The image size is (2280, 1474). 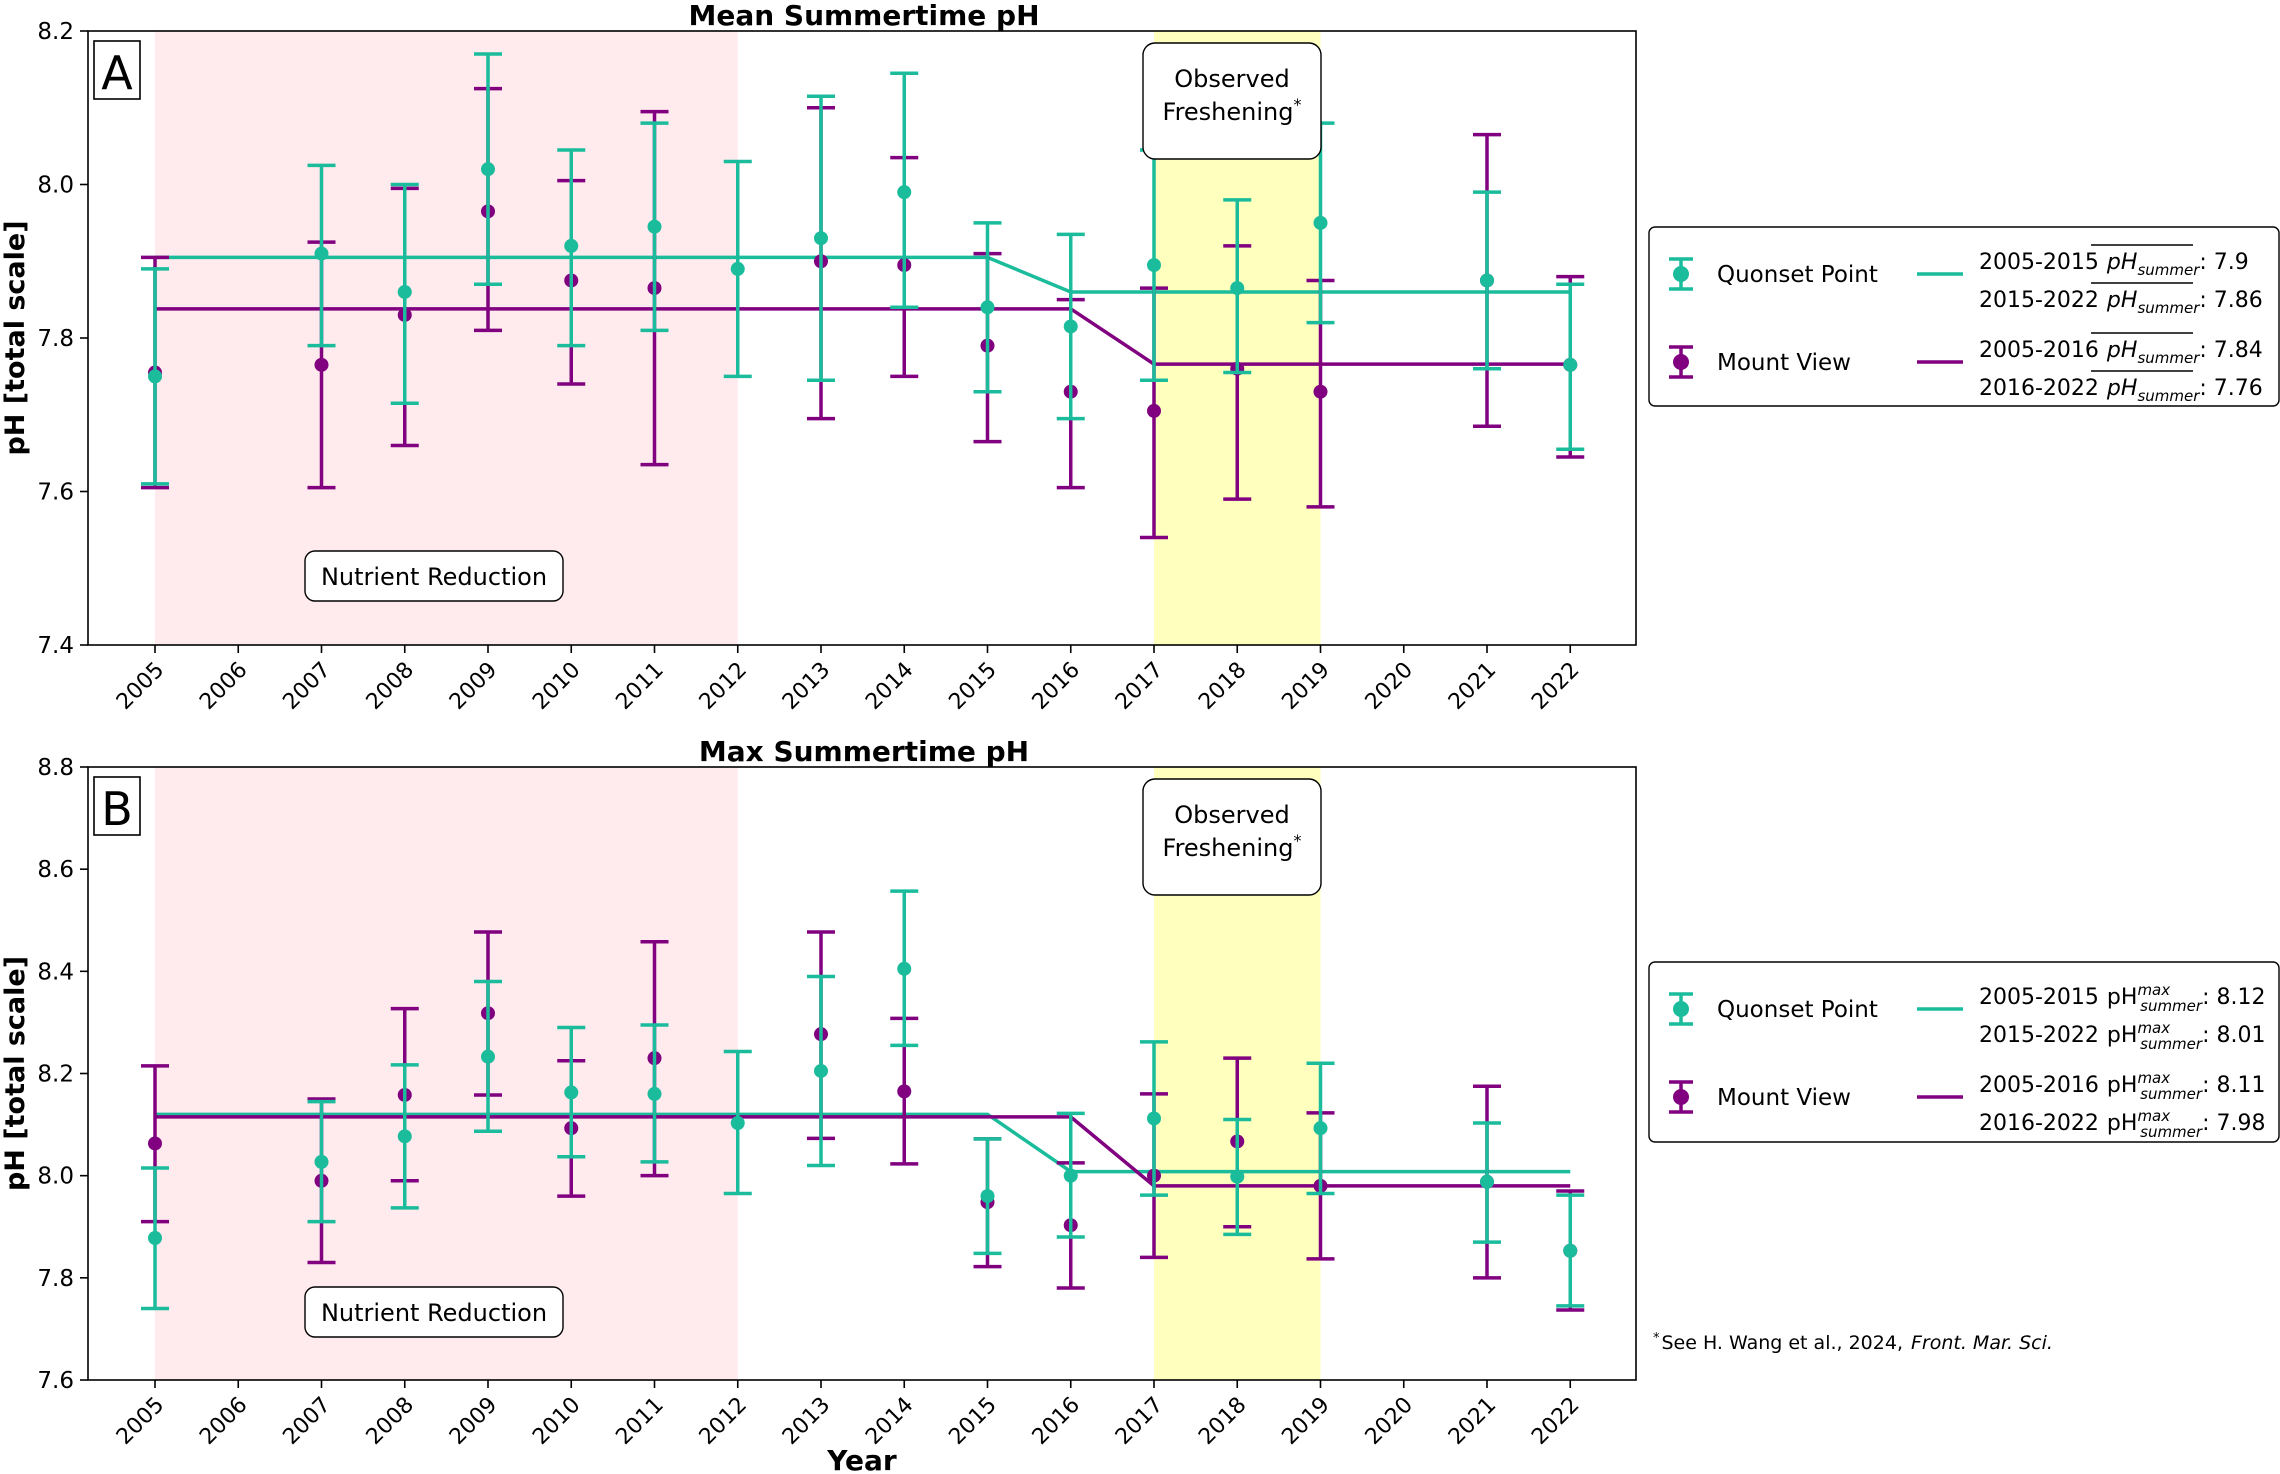 What do you see at coordinates (473, 1421) in the screenshot?
I see `x-tick-label: 2009` at bounding box center [473, 1421].